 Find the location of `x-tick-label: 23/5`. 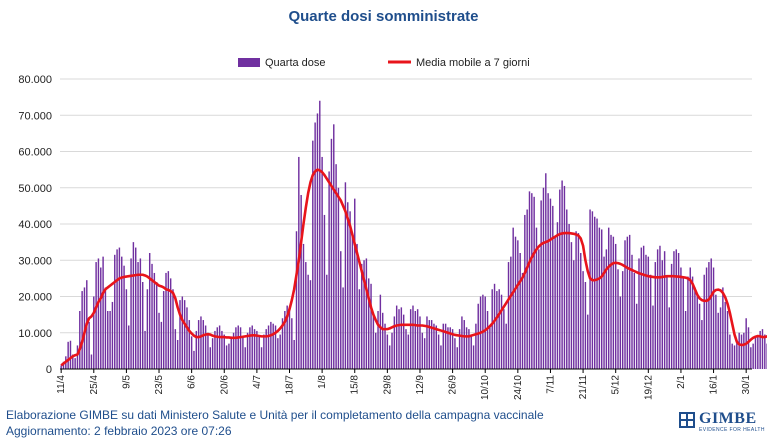

x-tick-label: 23/5 is located at coordinates (159, 385).